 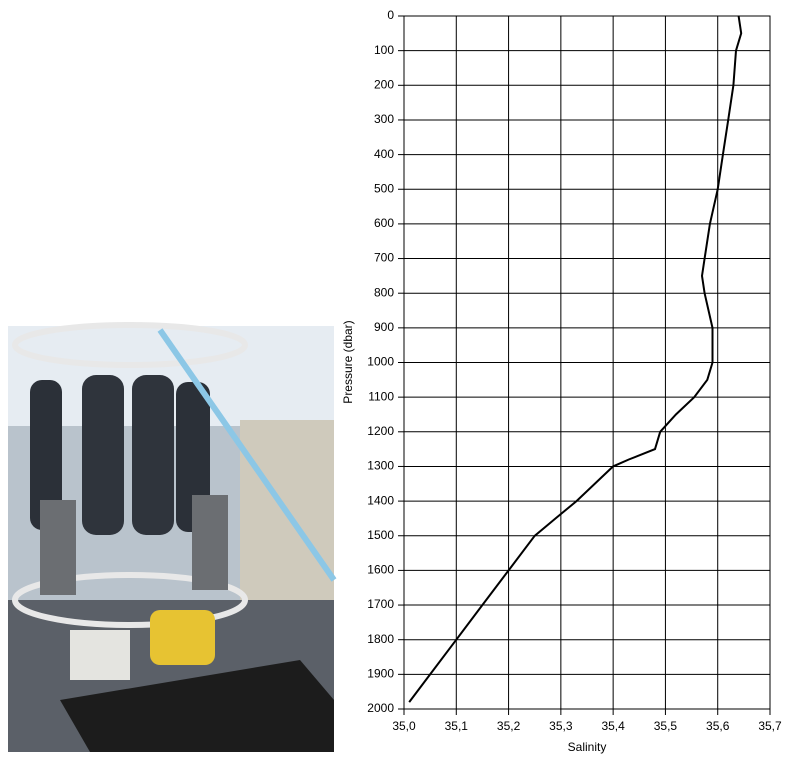 What do you see at coordinates (384, 84) in the screenshot?
I see `y-tick-label: 200` at bounding box center [384, 84].